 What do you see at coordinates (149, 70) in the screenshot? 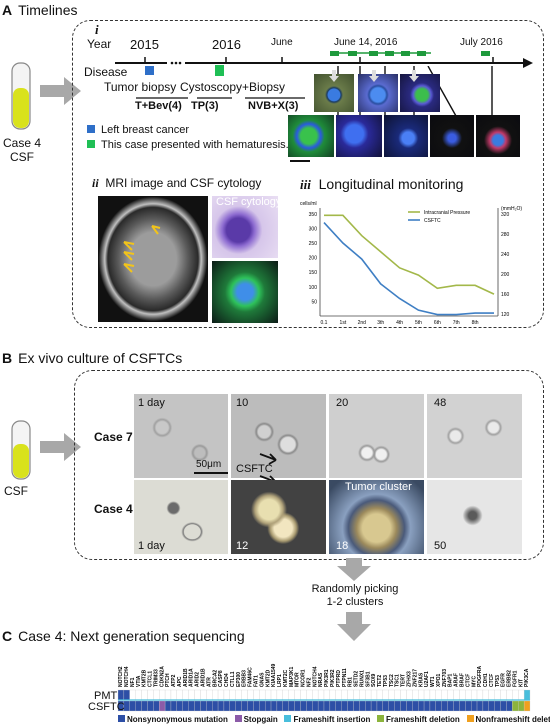
I see `breast-cancer-marker` at bounding box center [149, 70].